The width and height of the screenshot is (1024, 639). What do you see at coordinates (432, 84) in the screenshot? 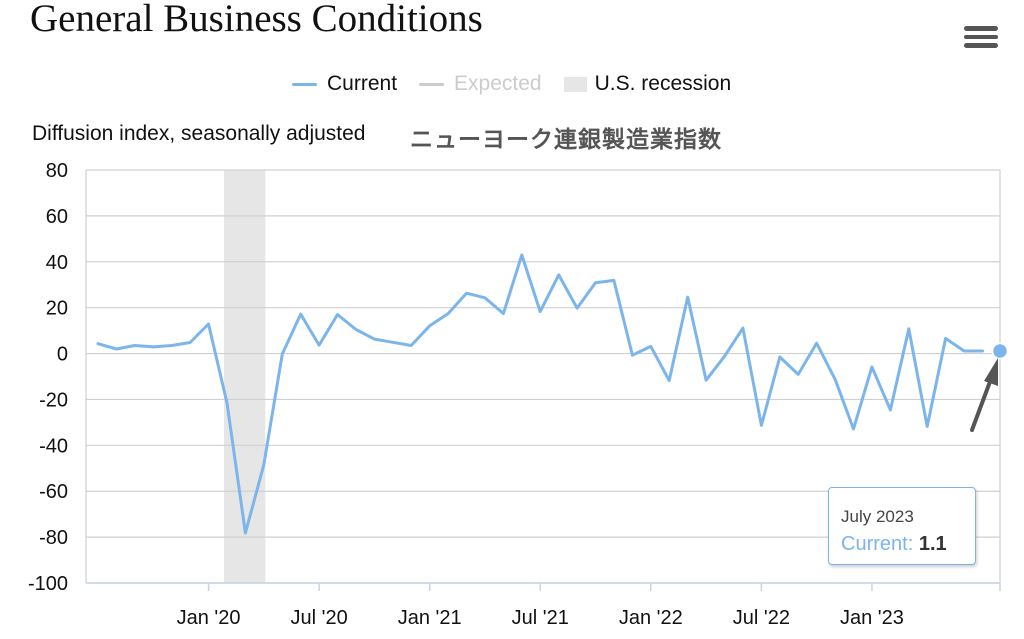
I see `legend-swatch-expected` at bounding box center [432, 84].